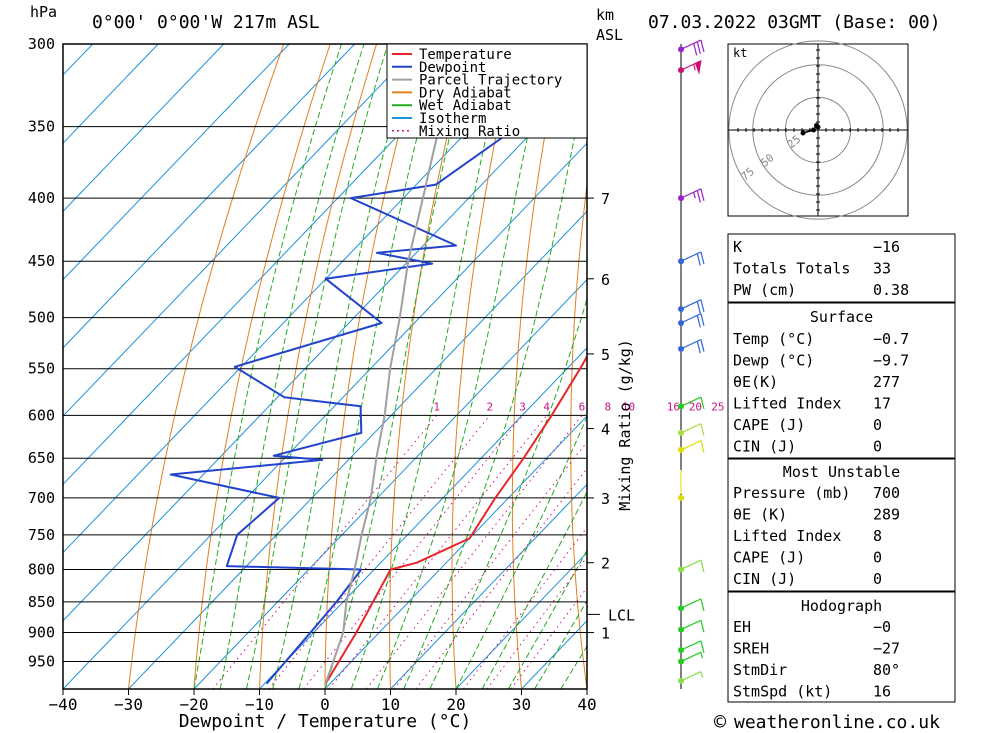 This screenshot has height=733, width=1000. I want to click on wind-barb-pennant, so click(698, 67).